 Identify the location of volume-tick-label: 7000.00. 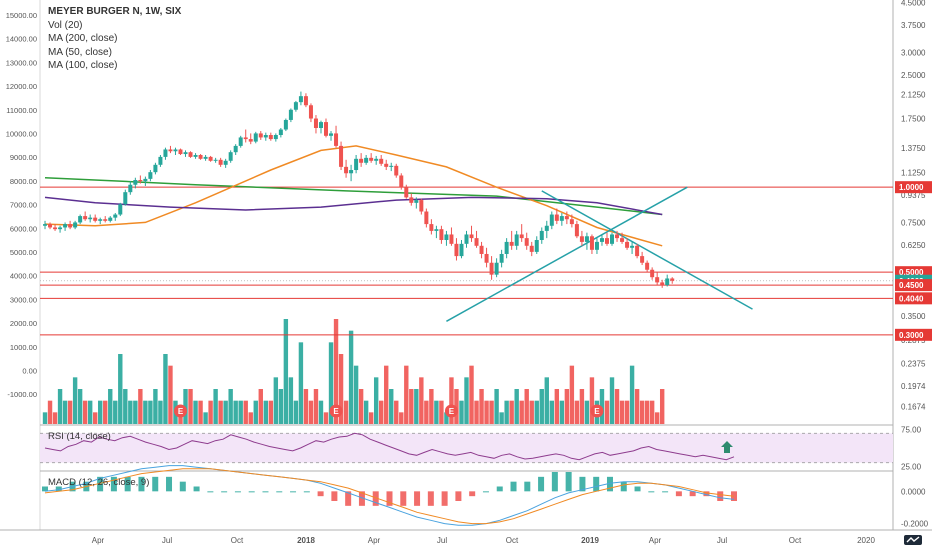
(23, 205).